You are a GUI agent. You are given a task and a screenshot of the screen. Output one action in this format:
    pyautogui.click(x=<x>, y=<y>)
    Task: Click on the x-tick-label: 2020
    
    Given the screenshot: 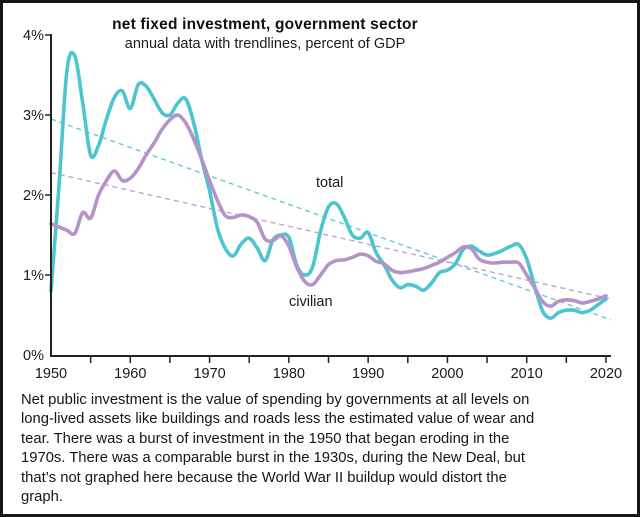 What is the action you would take?
    pyautogui.click(x=606, y=374)
    